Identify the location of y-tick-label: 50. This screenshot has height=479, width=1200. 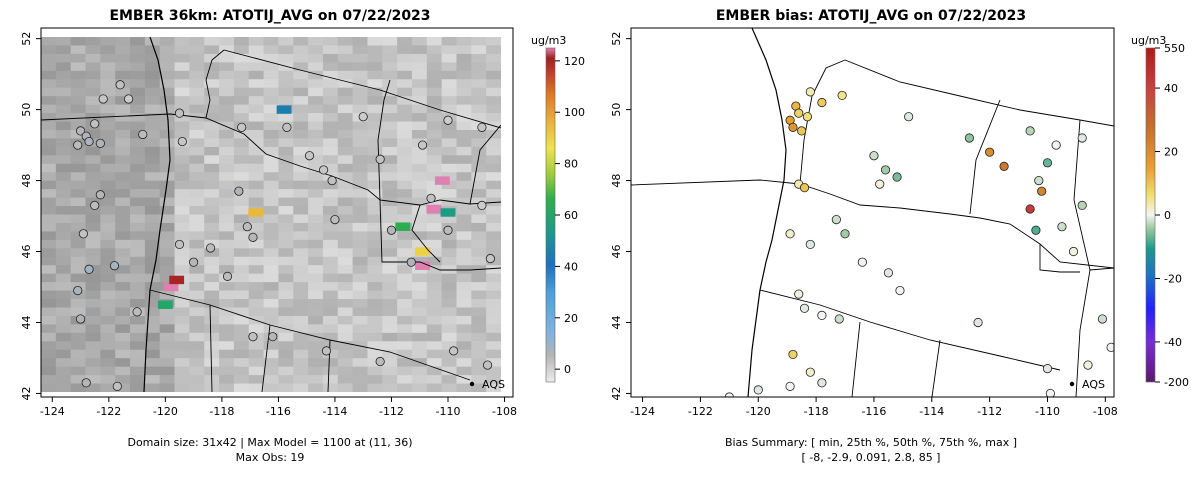
(26, 110).